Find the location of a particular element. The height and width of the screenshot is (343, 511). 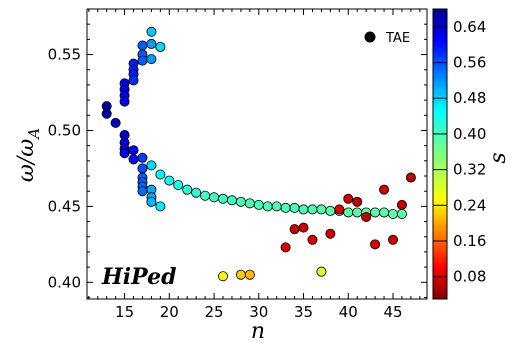

y-axis-label: ω/ωA is located at coordinates (28, 155).